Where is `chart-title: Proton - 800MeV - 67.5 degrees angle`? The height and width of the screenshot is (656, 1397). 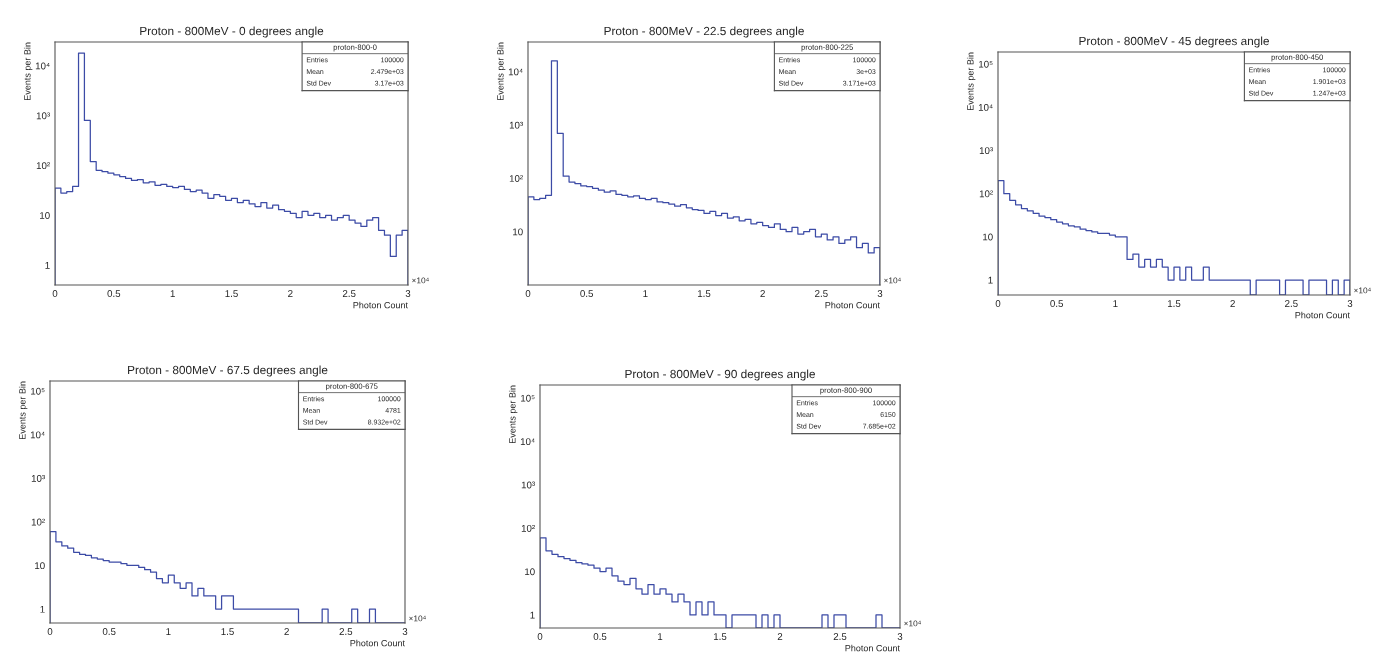
chart-title: Proton - 800MeV - 67.5 degrees angle is located at coordinates (228, 371).